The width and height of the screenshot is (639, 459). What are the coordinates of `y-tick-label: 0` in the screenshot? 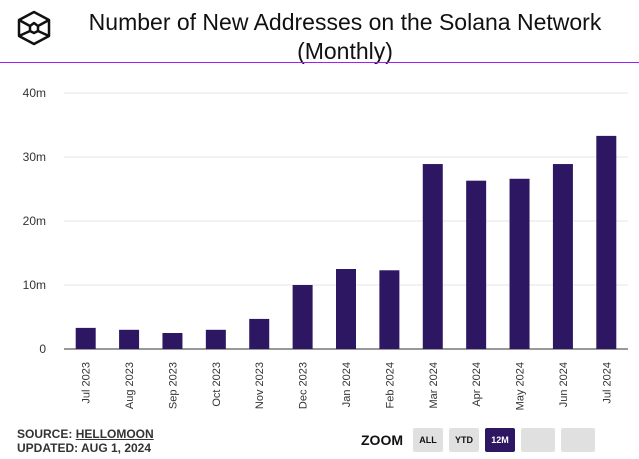 It's located at (42, 349).